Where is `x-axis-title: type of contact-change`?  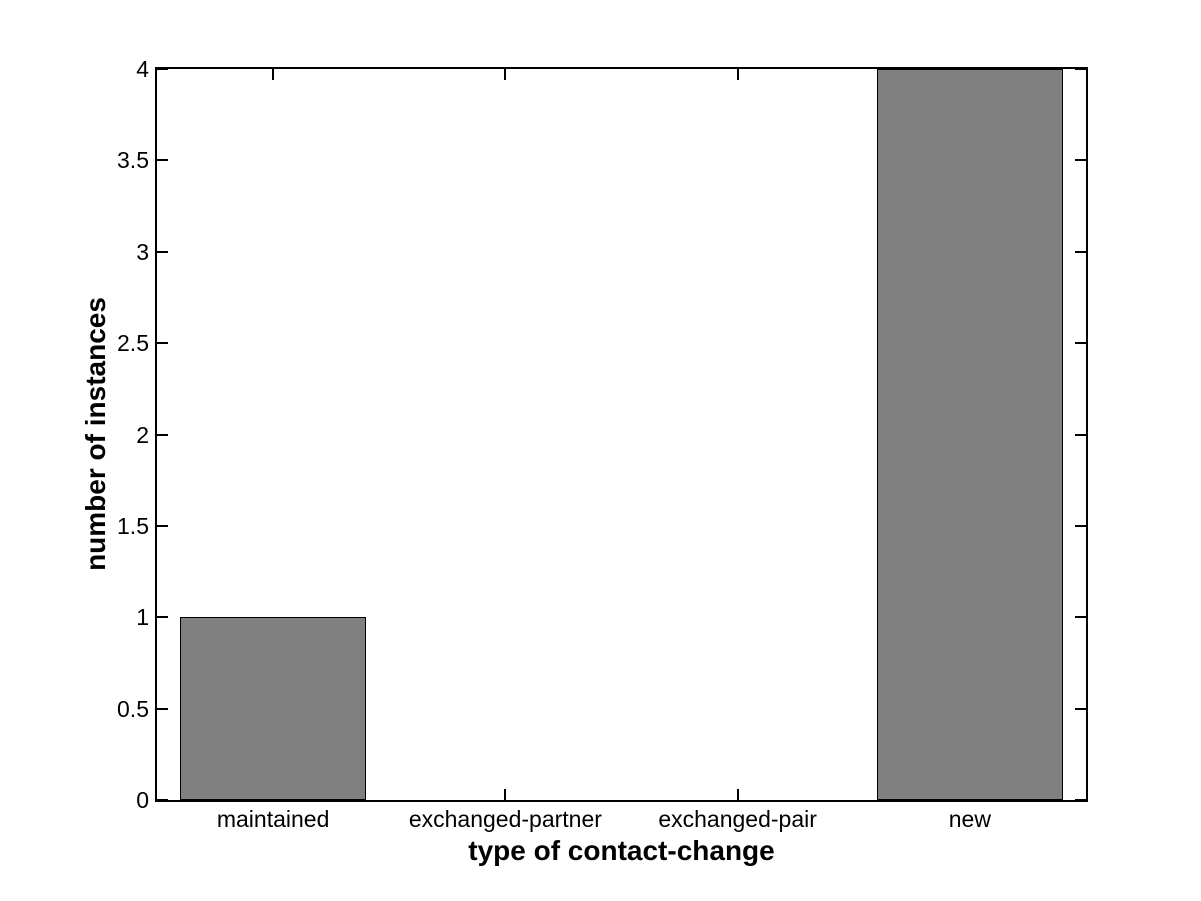
x-axis-title: type of contact-change is located at coordinates (621, 850).